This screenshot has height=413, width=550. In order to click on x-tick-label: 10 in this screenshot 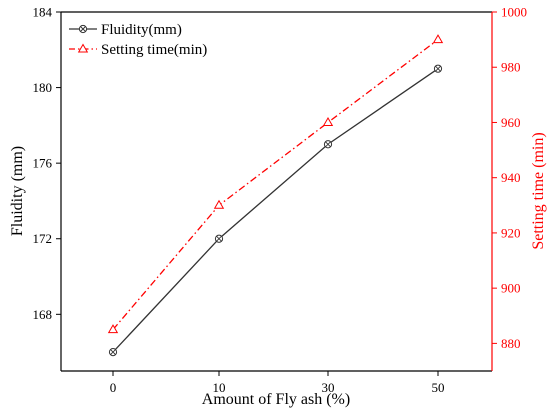, I will do `click(219, 387)`.